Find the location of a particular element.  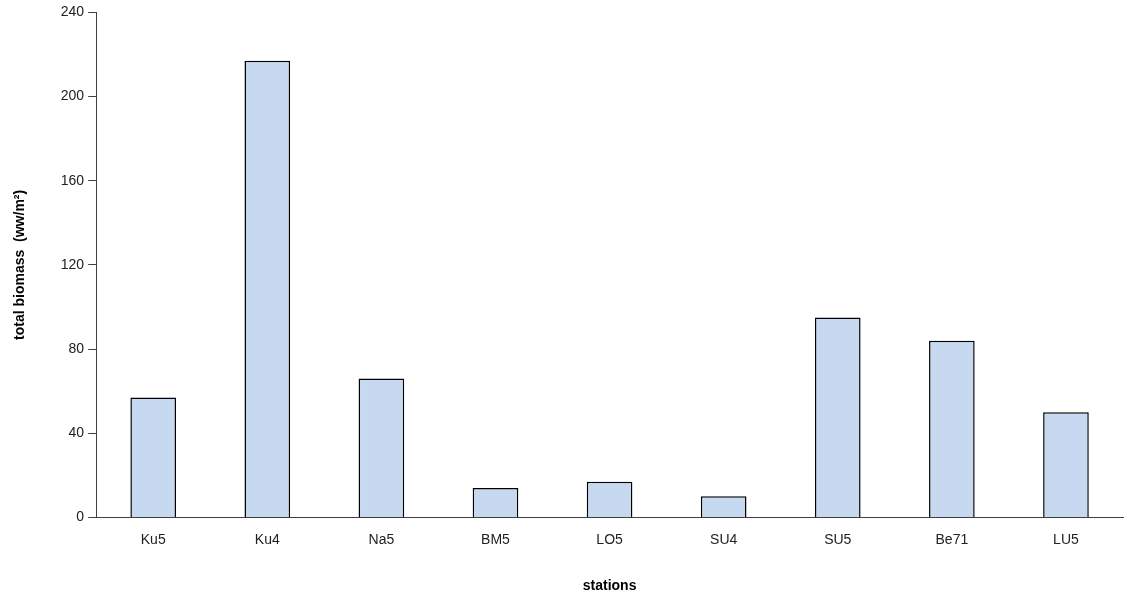

y-axis-title: total biomass (ww/m²) is located at coordinates (19, 264).